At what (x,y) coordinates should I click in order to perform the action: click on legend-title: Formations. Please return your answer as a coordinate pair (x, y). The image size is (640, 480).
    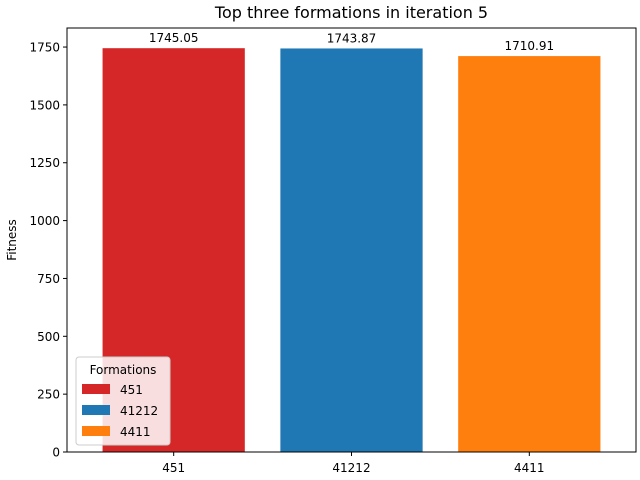
    Looking at the image, I should click on (123, 370).